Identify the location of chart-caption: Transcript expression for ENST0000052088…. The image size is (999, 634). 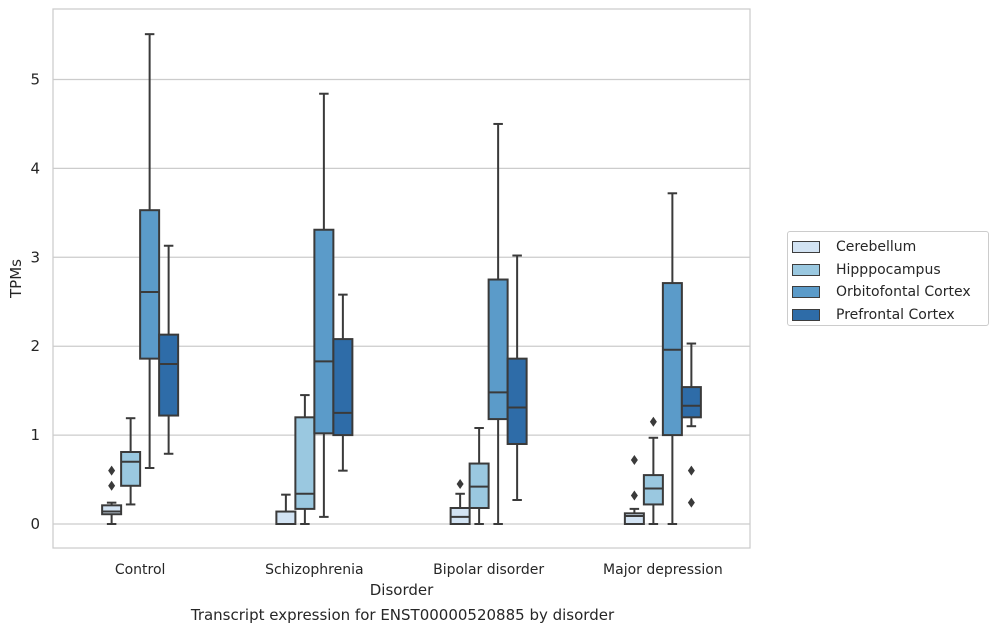
(402, 615).